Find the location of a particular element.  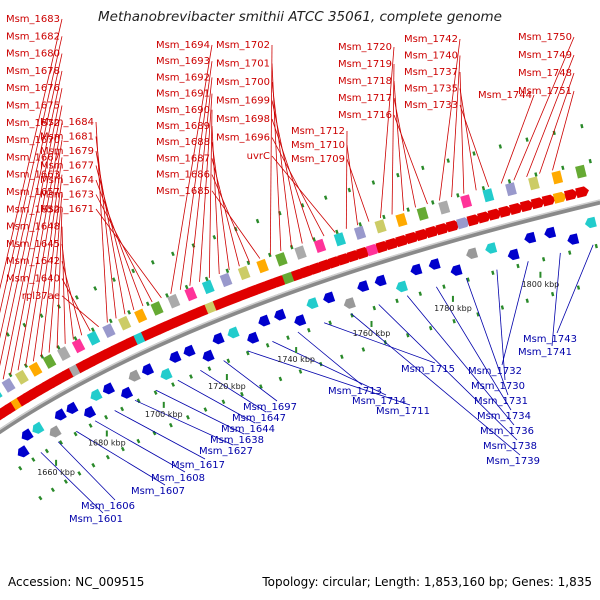

forward-gene-label: Msm_1677 is located at coordinates (67, 166).